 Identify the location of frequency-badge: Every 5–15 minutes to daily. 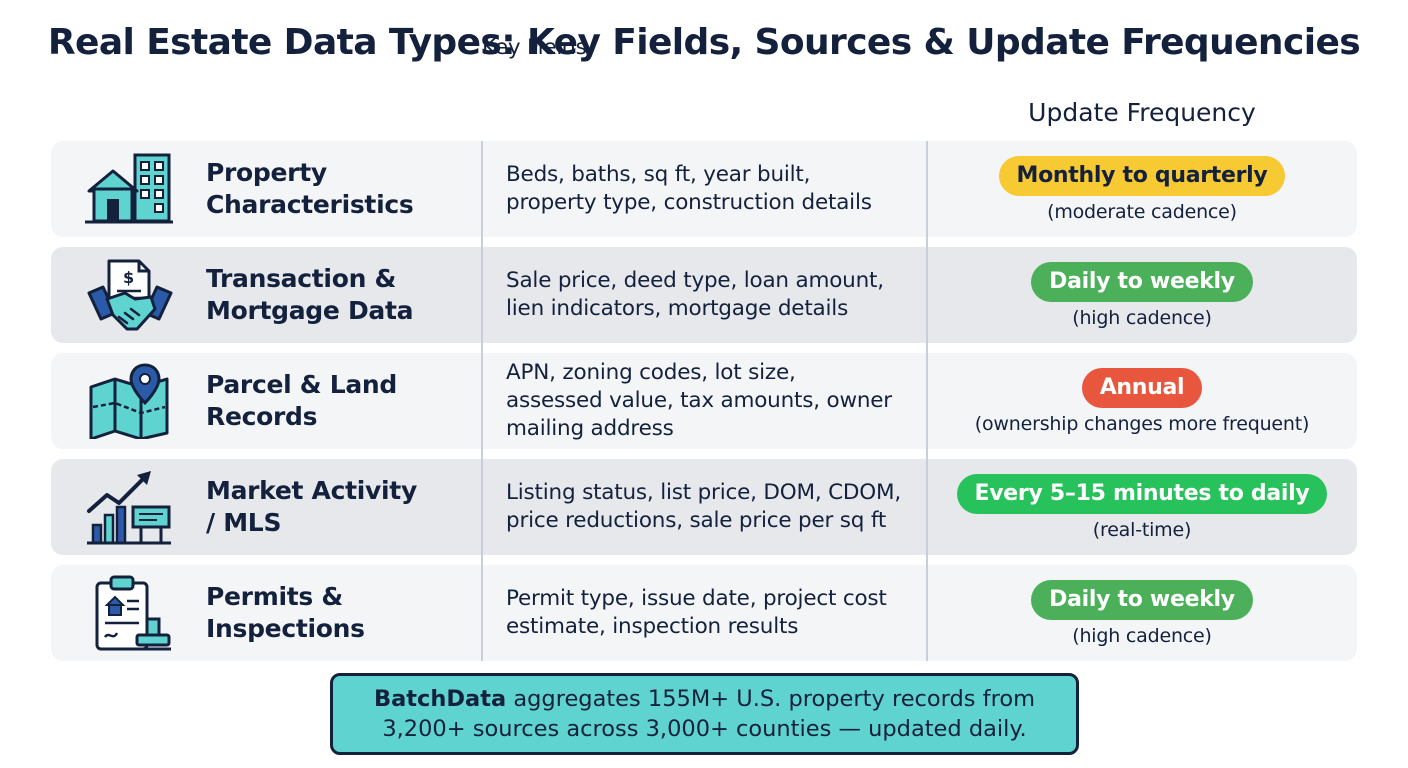
(1142, 493).